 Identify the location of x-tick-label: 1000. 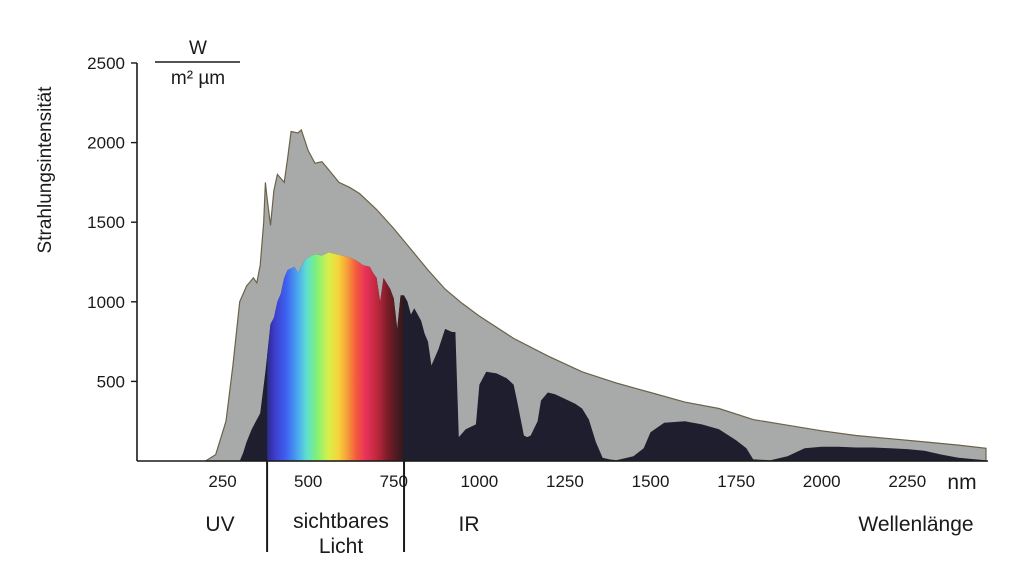
(479, 481).